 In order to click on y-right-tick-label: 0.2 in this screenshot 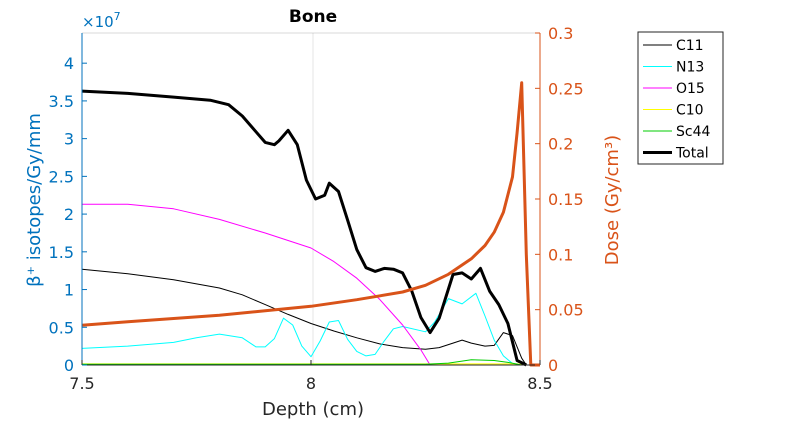, I will do `click(560, 144)`.